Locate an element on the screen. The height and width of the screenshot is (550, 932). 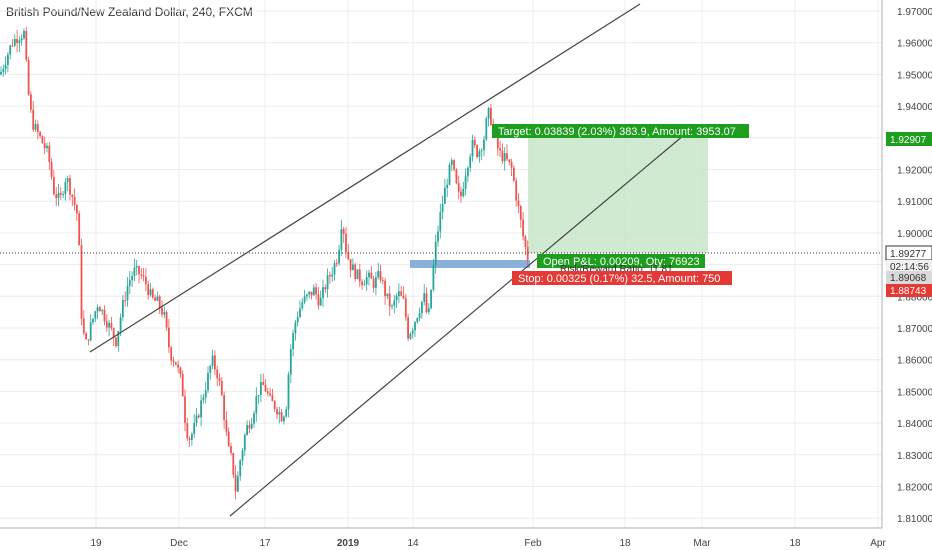
stop-label-box is located at coordinates (622, 278).